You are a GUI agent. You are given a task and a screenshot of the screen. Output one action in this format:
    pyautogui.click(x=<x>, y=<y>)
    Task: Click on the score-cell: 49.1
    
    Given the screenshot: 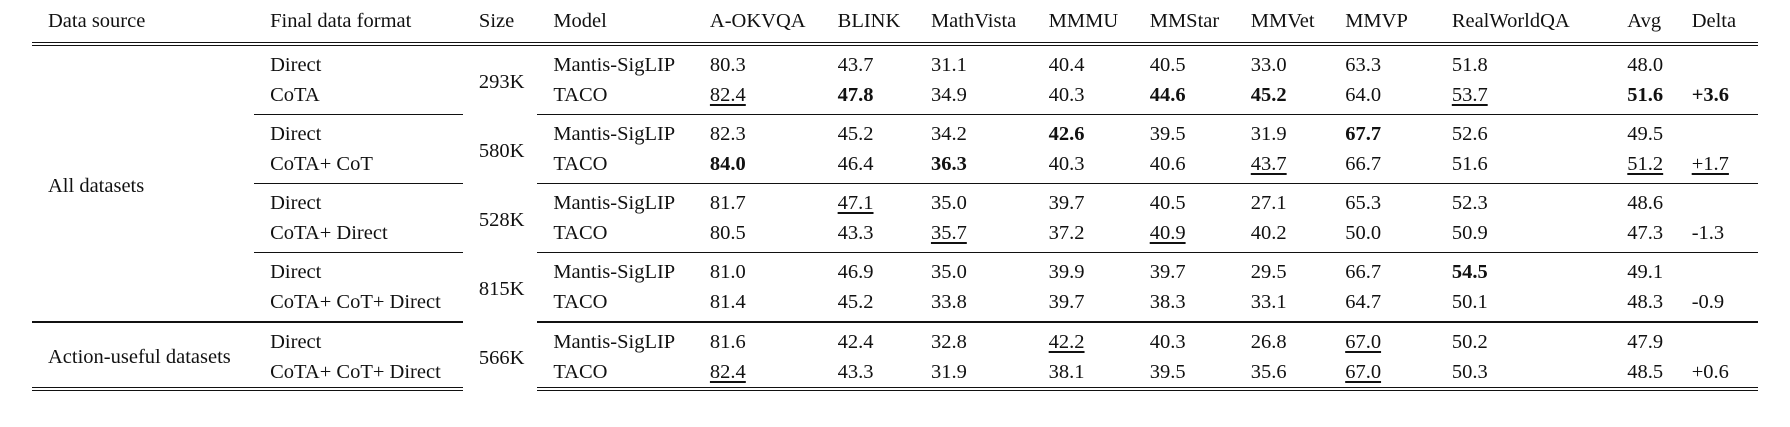 What is the action you would take?
    pyautogui.click(x=1643, y=270)
    